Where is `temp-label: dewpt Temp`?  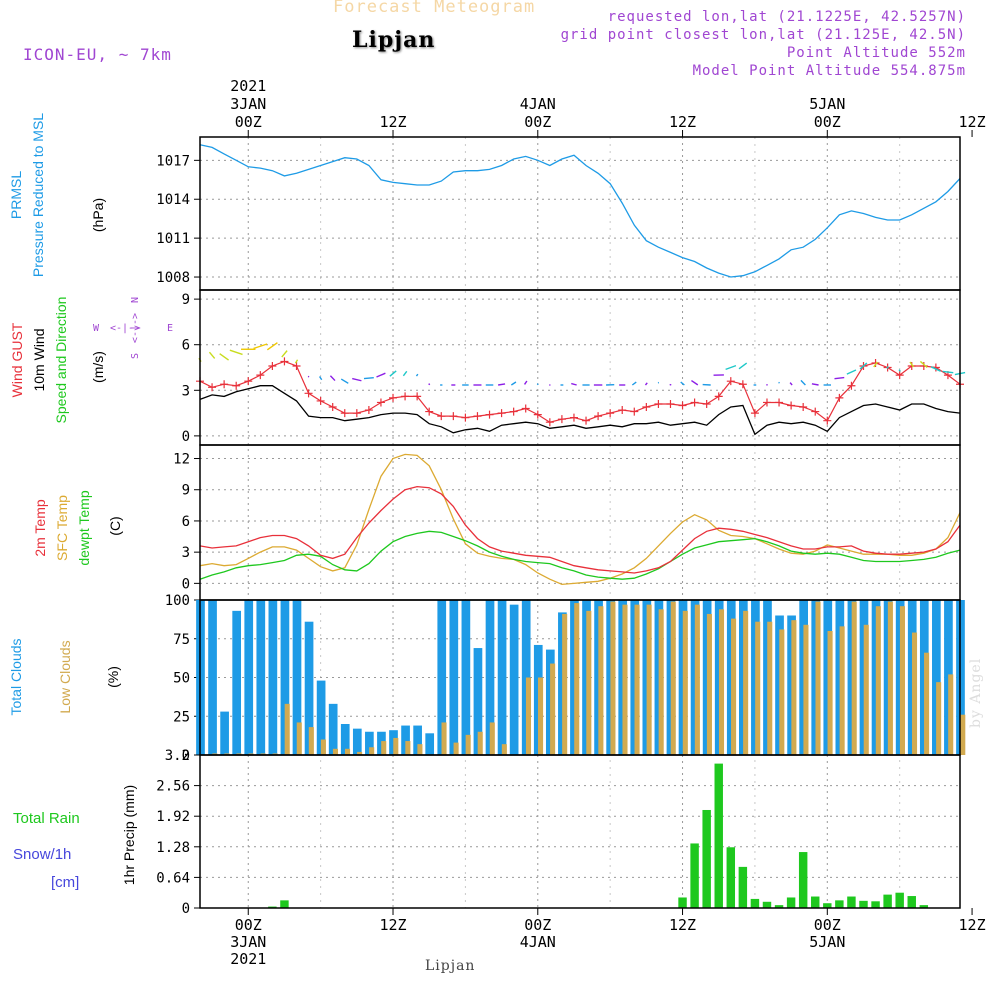 temp-label: dewpt Temp is located at coordinates (84, 527).